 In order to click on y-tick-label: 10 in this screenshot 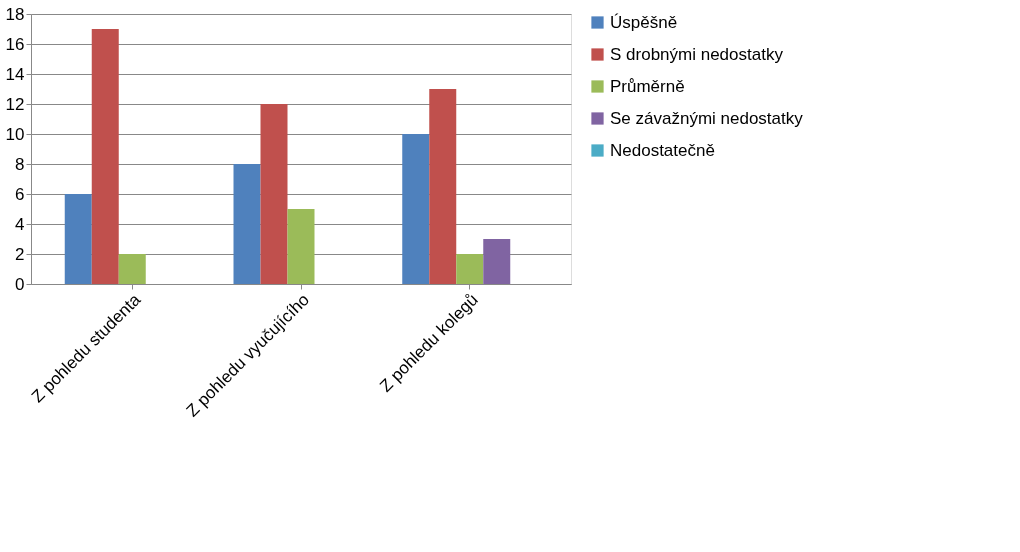, I will do `click(15, 134)`.